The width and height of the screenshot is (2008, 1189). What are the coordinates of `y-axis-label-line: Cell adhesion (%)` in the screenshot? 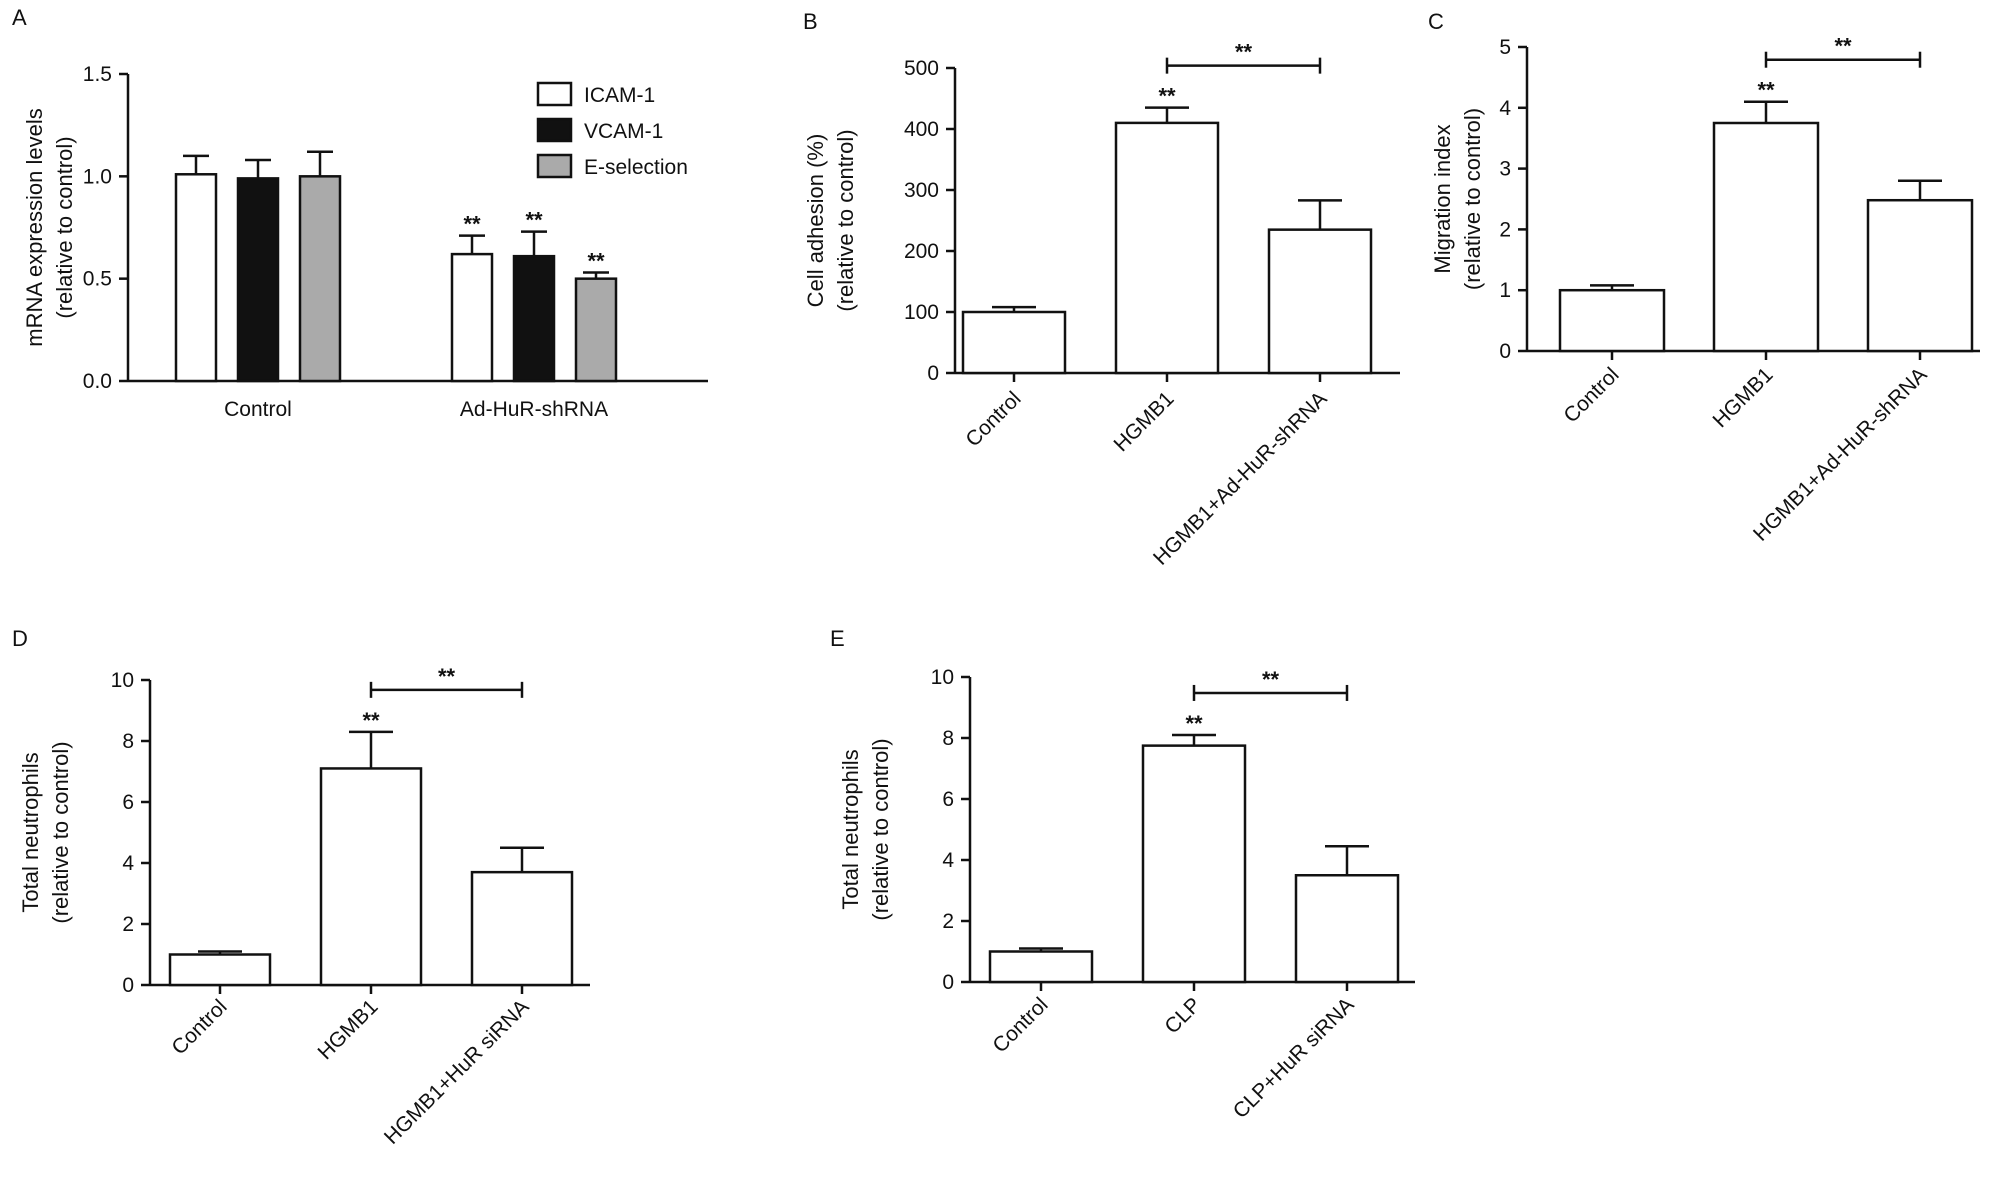 It's located at (815, 221).